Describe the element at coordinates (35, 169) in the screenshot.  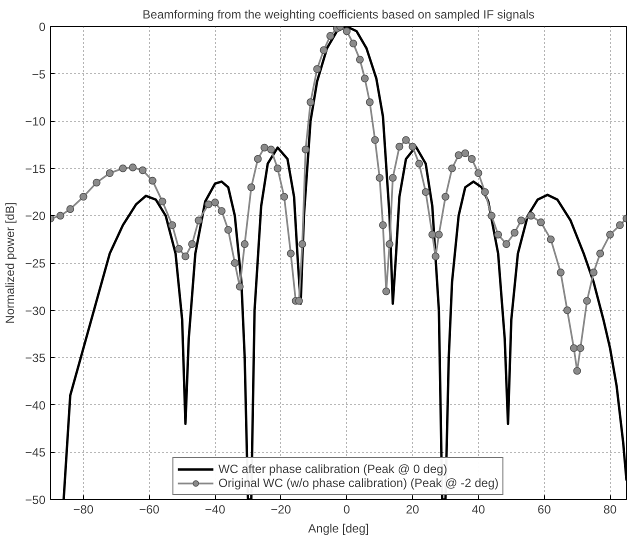
I see `y-tick-label: −15` at that location.